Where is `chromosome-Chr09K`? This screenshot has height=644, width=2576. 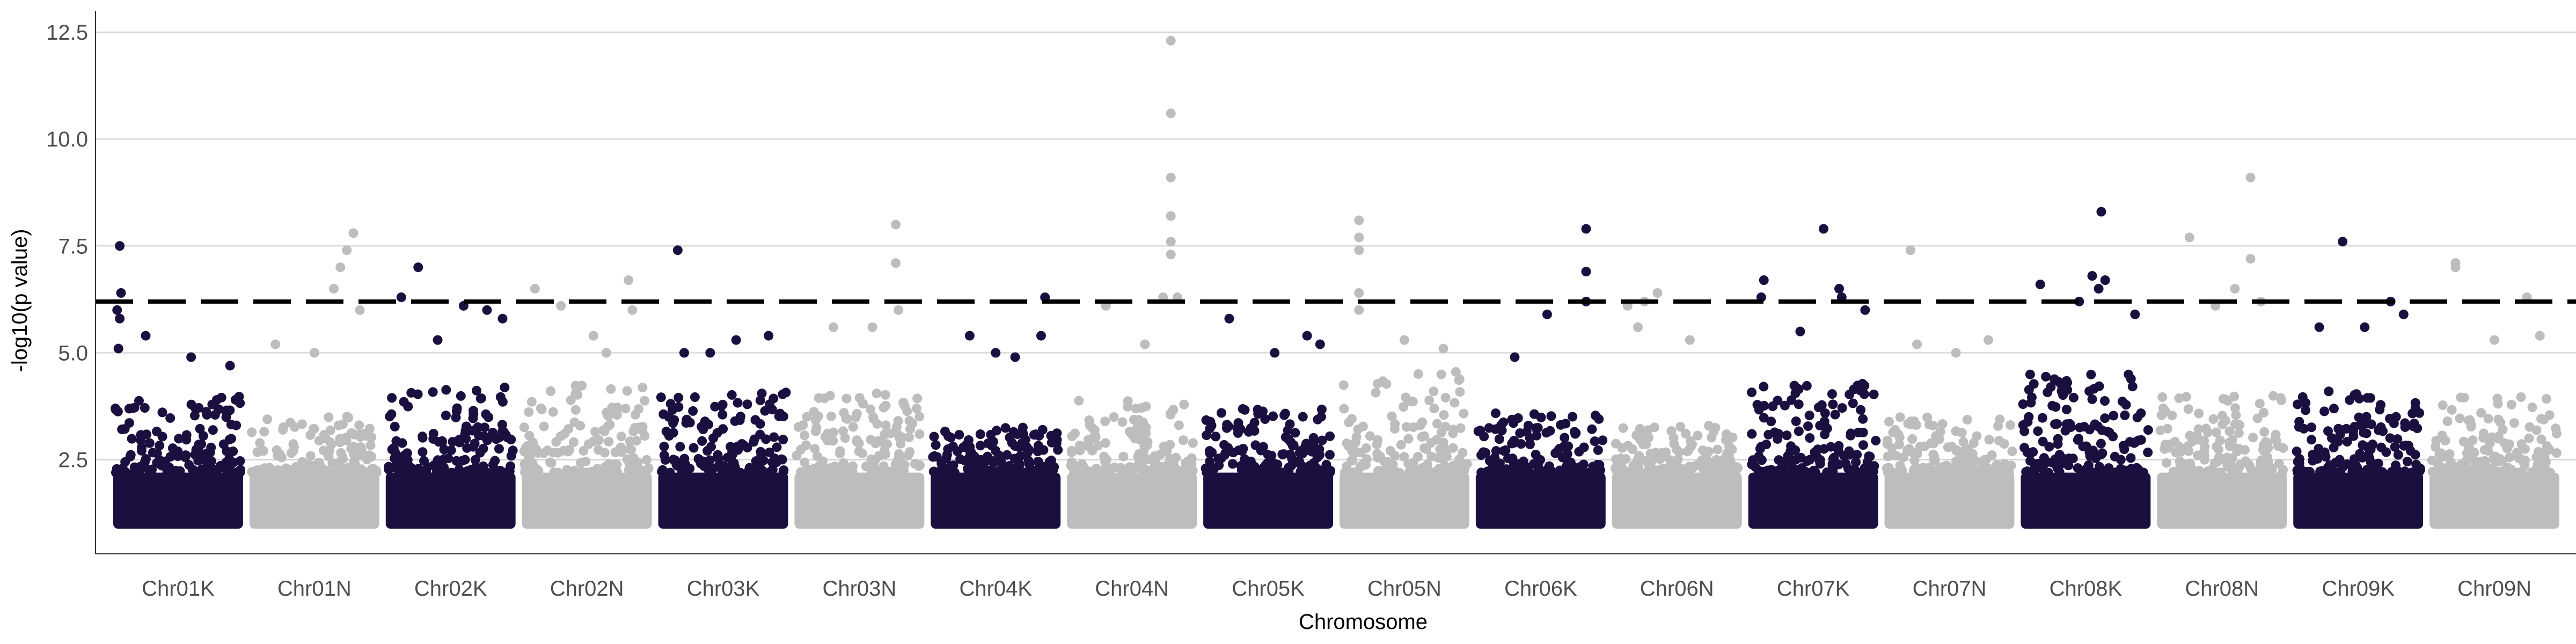
chromosome-Chr09K is located at coordinates (2358, 383).